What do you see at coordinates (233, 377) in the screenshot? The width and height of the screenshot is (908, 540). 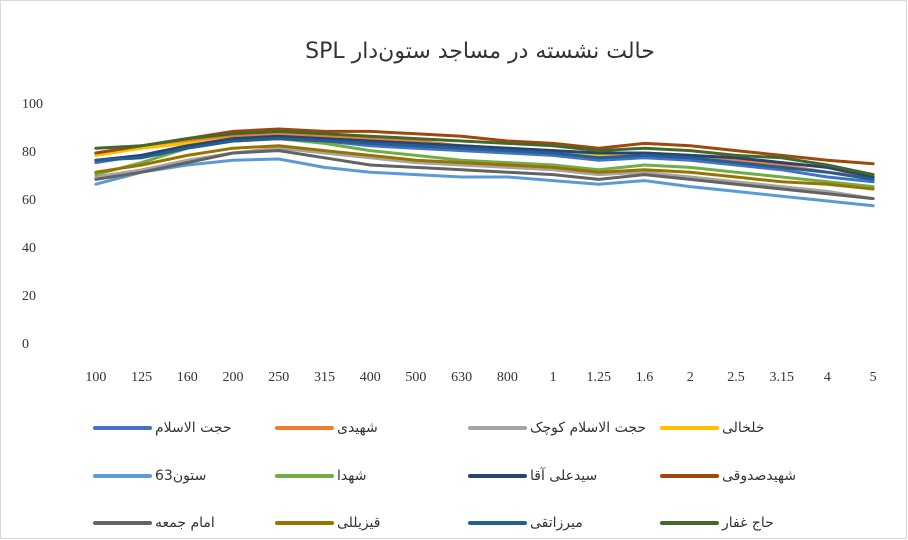 I see `x-tick-label: 200` at bounding box center [233, 377].